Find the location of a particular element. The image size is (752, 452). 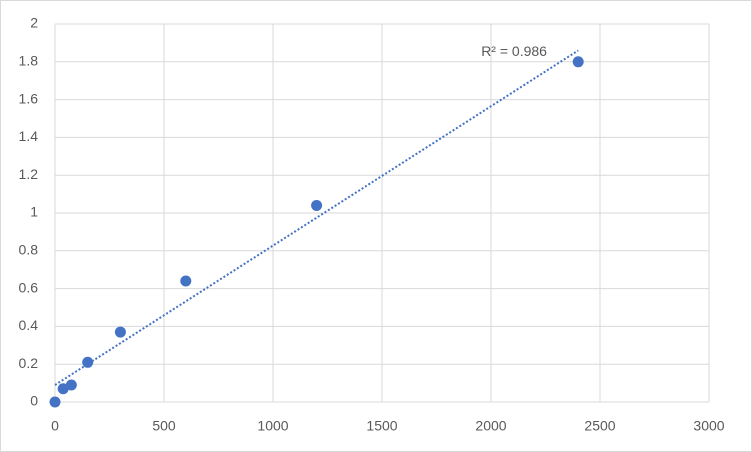

x-tick-label: 500 is located at coordinates (164, 426).